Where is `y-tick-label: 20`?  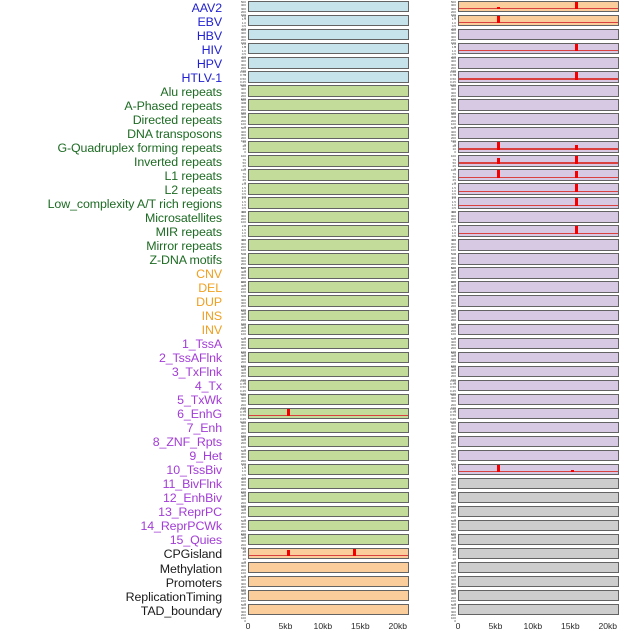
y-tick-label: 20 is located at coordinates (454, 145).